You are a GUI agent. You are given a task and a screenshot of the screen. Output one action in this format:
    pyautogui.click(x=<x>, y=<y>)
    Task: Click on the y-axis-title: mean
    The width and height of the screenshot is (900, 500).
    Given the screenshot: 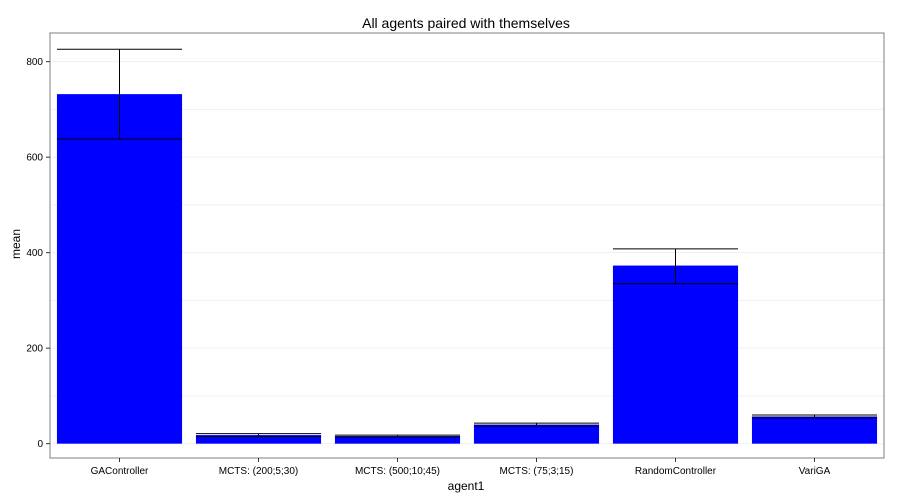 What is the action you would take?
    pyautogui.click(x=16, y=244)
    